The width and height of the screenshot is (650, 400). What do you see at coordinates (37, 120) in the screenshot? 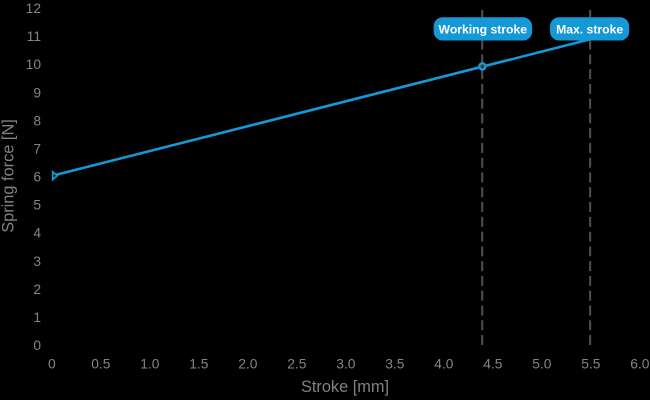
I see `svg-text: 8` at bounding box center [37, 120].